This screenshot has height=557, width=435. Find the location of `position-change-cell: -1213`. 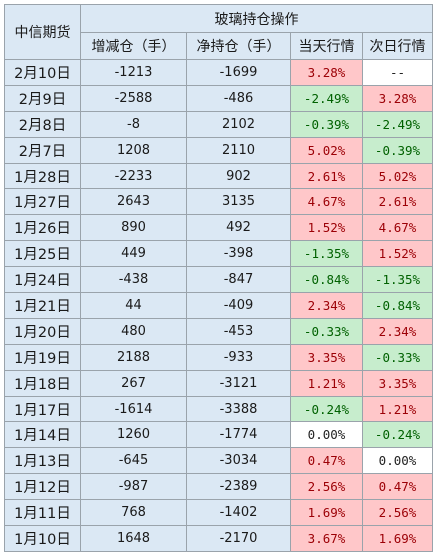

position-change-cell: -1213 is located at coordinates (133, 72).